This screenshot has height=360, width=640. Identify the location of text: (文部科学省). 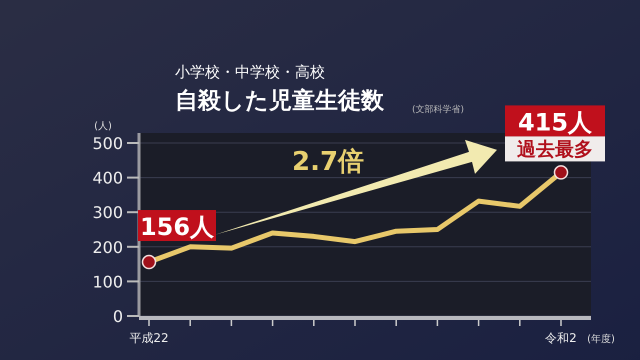
(438, 109).